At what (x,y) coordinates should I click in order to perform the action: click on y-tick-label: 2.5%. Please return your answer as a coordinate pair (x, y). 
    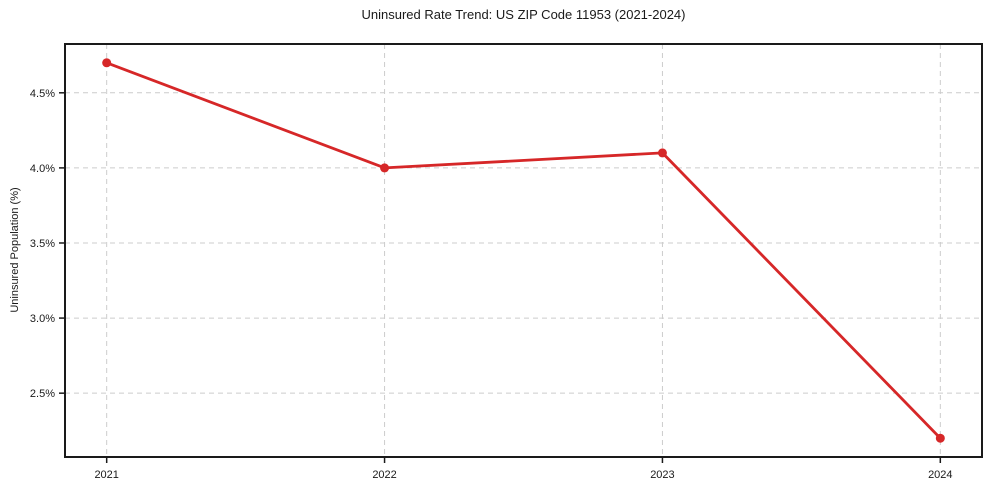
    Looking at the image, I should click on (42, 394).